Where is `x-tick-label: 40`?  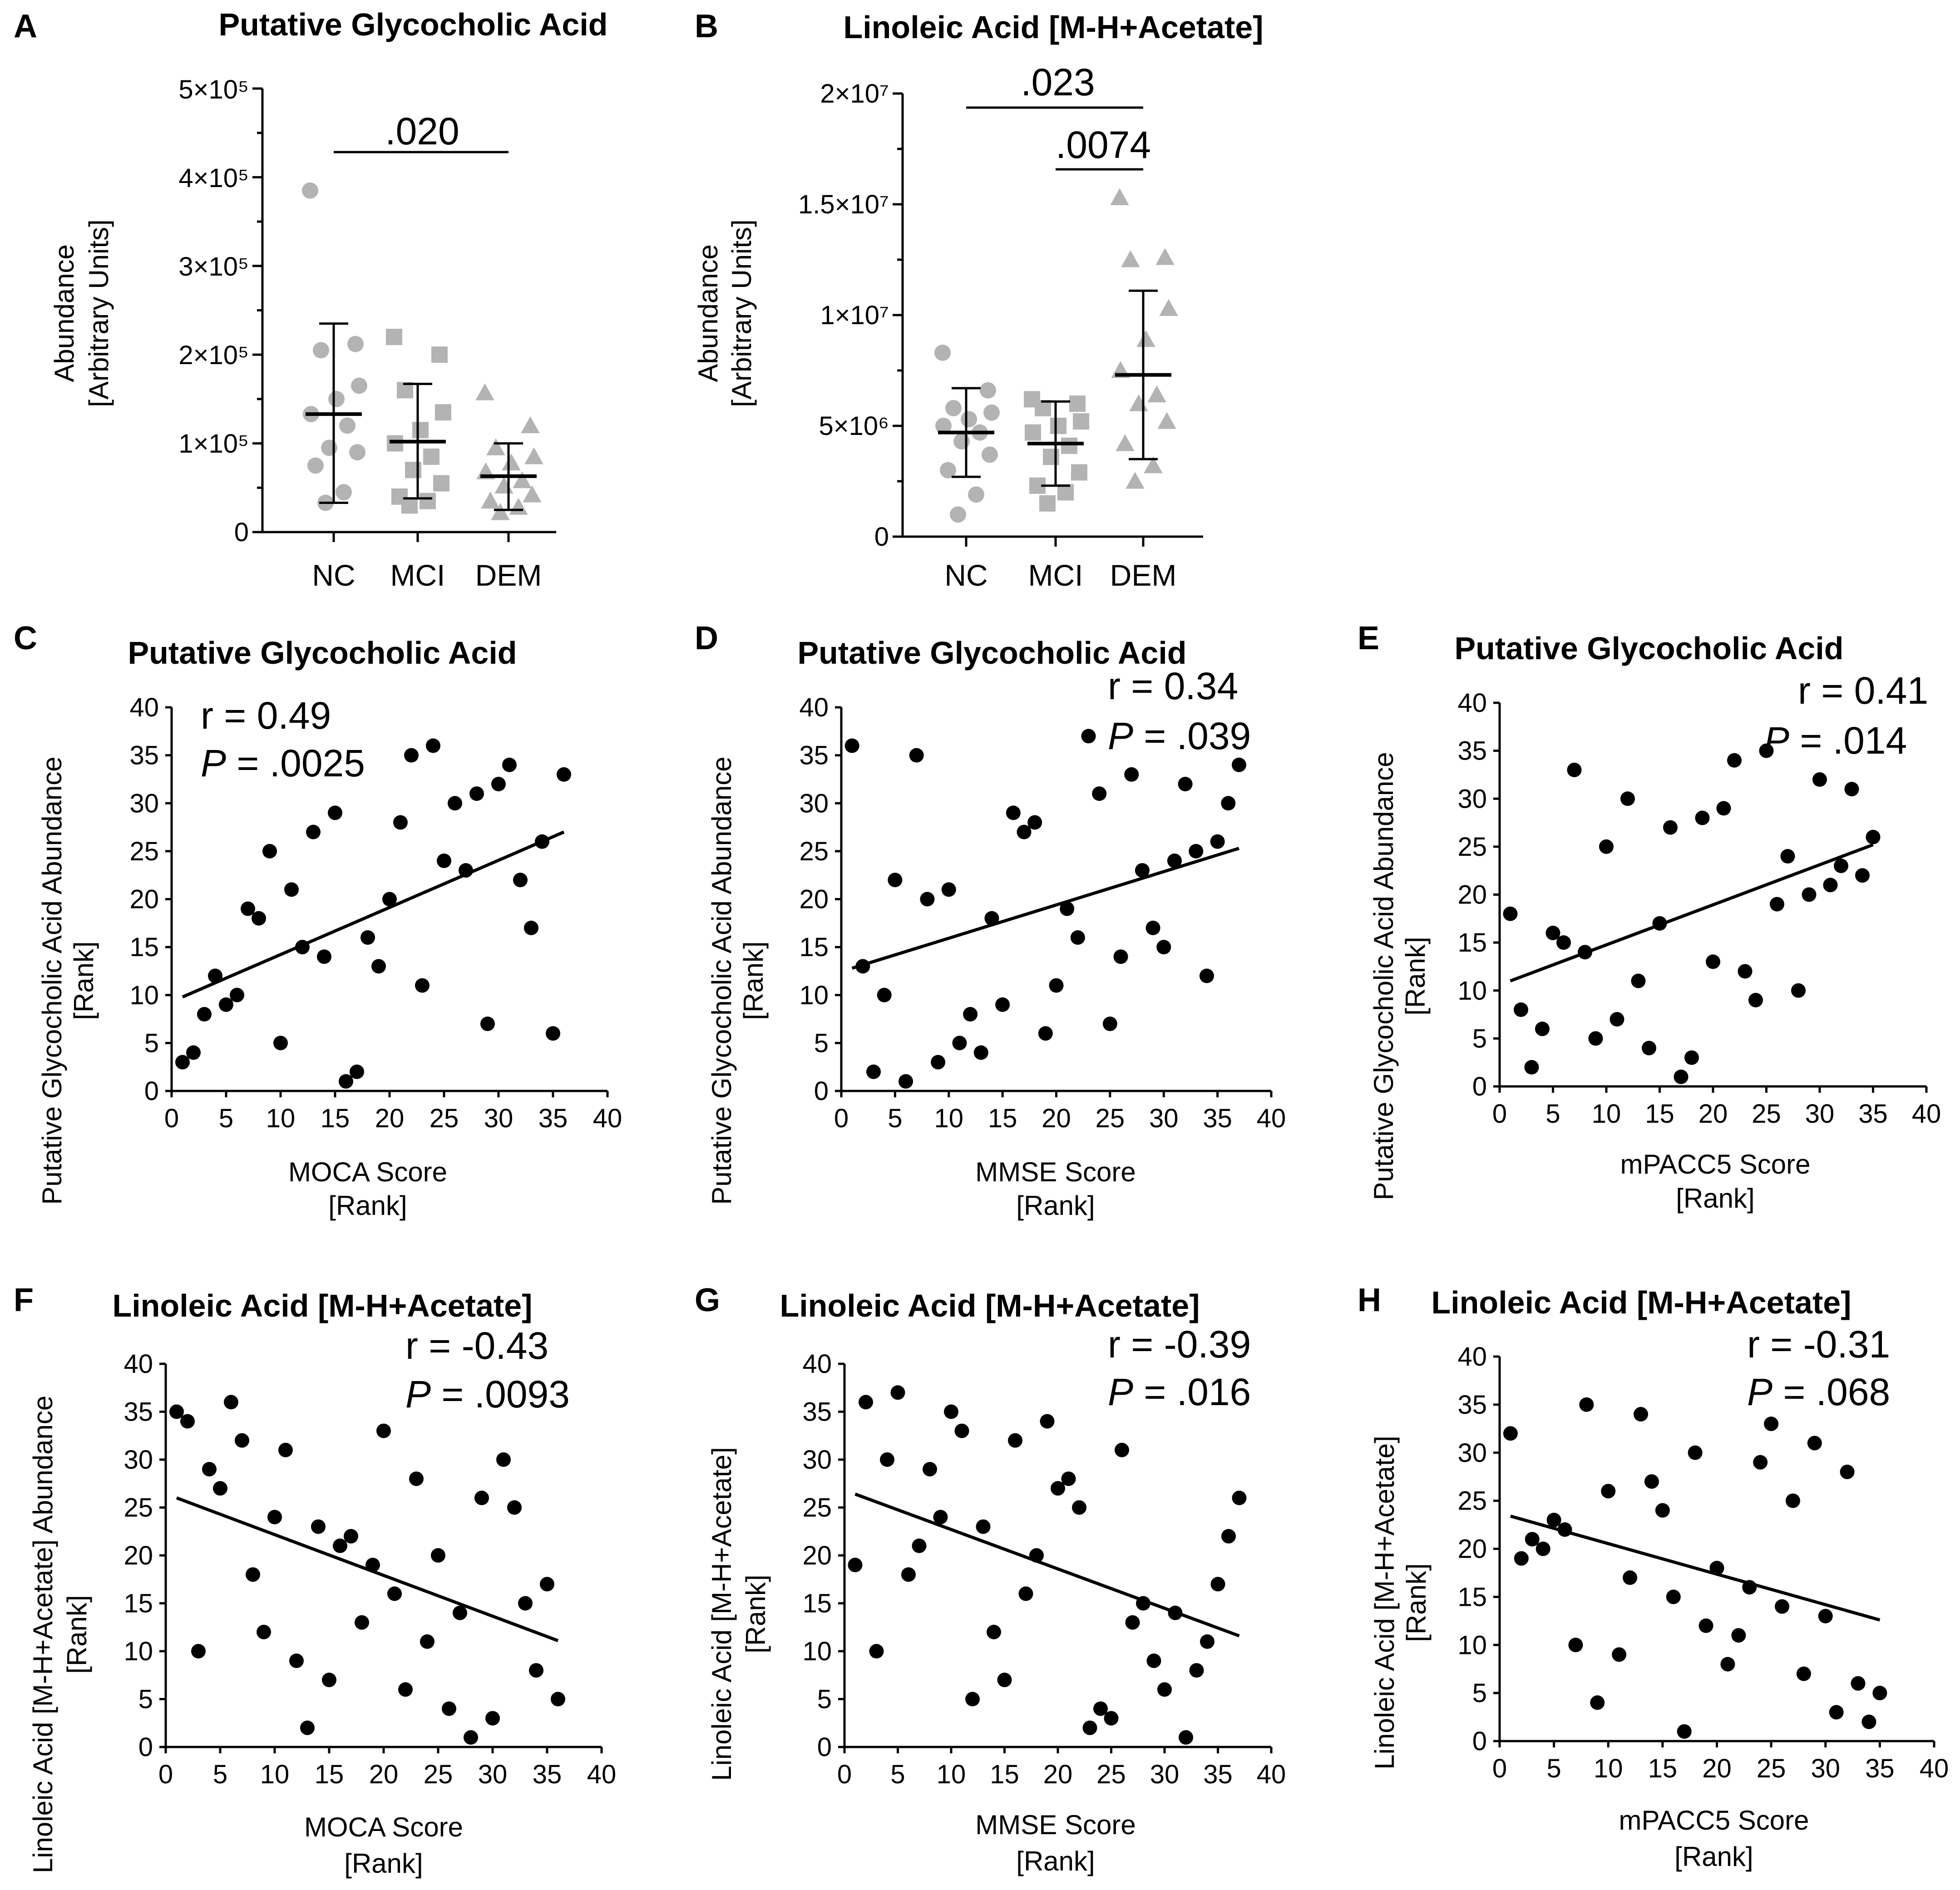
x-tick-label: 40 is located at coordinates (607, 1118).